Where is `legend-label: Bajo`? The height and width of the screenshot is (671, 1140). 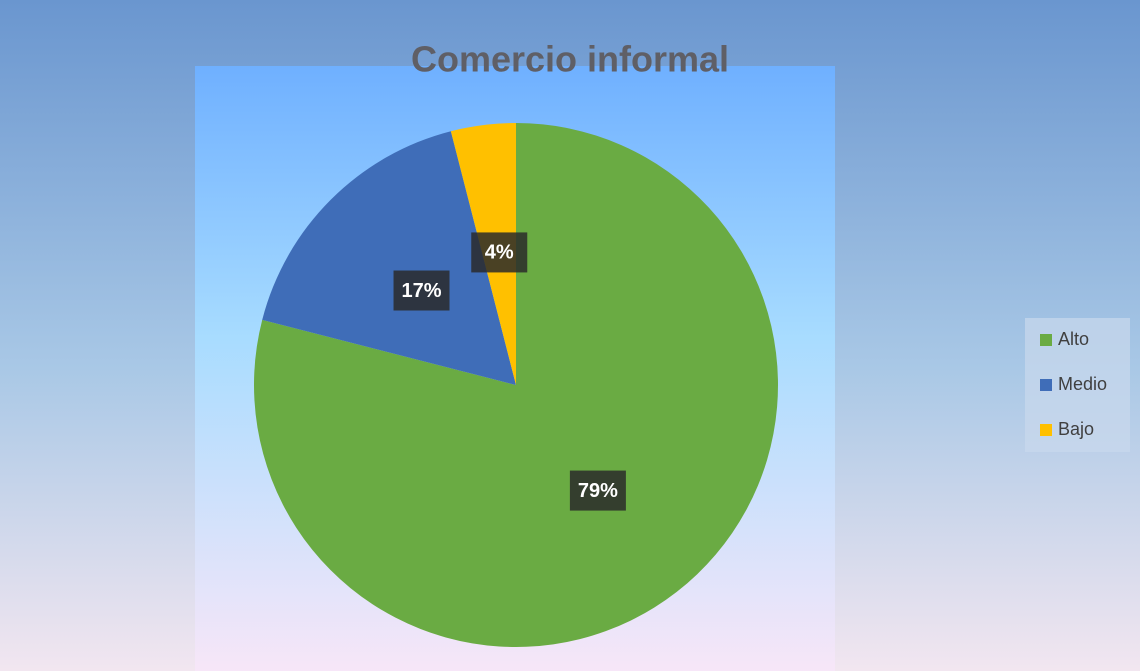
legend-label: Bajo is located at coordinates (1076, 429).